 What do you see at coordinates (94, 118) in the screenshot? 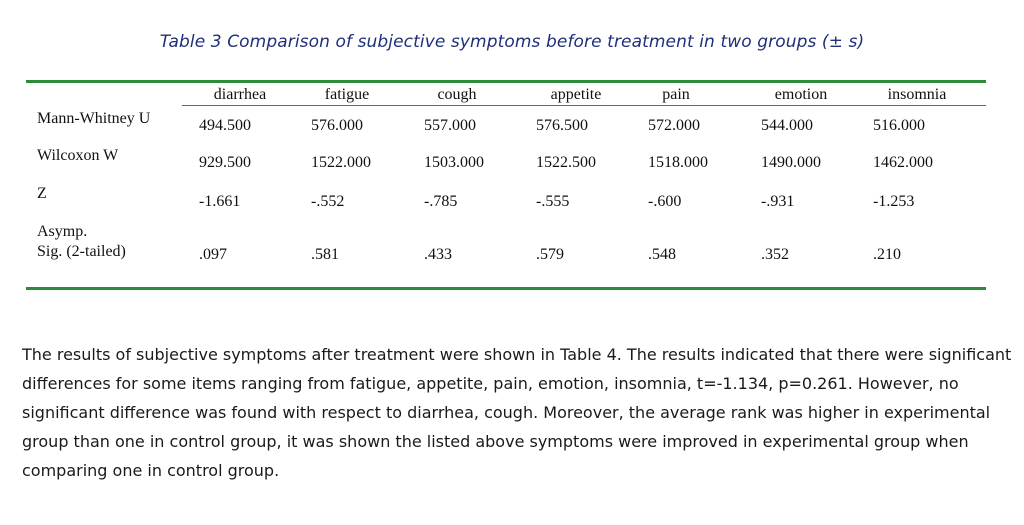
I see `row-label: Mann-Whitney U` at bounding box center [94, 118].